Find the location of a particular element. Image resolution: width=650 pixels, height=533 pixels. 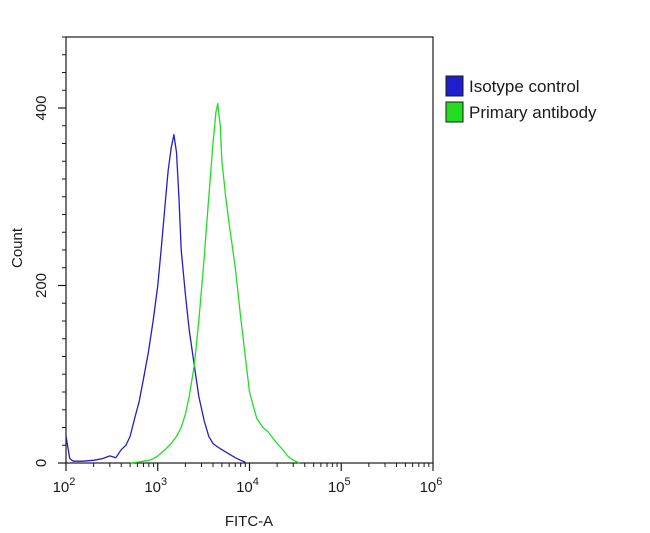

y-axis-ticks: 0 200 400 is located at coordinates (49, 251).